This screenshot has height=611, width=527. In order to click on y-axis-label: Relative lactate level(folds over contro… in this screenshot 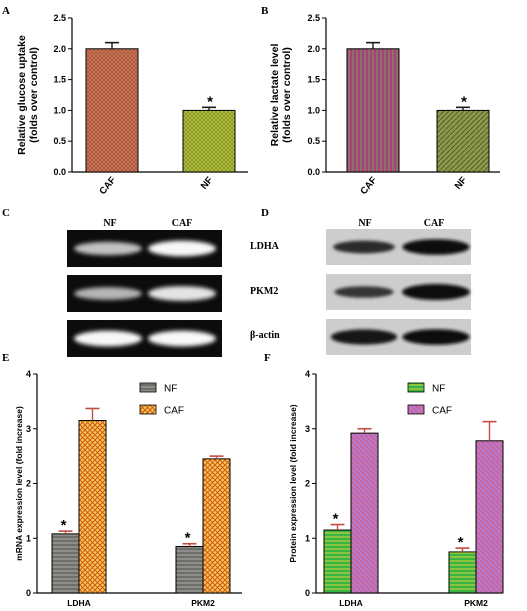, I will do `click(281, 95)`.